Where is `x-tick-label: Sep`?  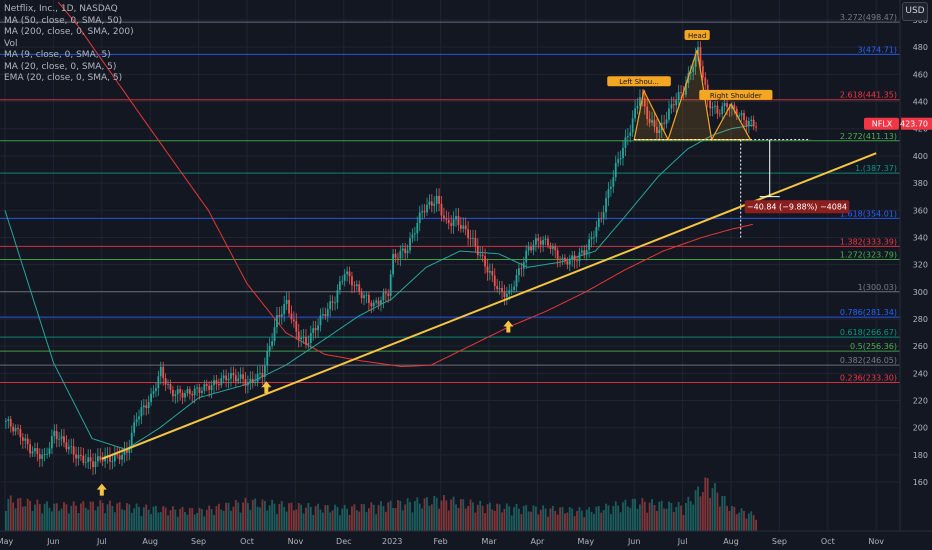 x-tick-label: Sep is located at coordinates (779, 541).